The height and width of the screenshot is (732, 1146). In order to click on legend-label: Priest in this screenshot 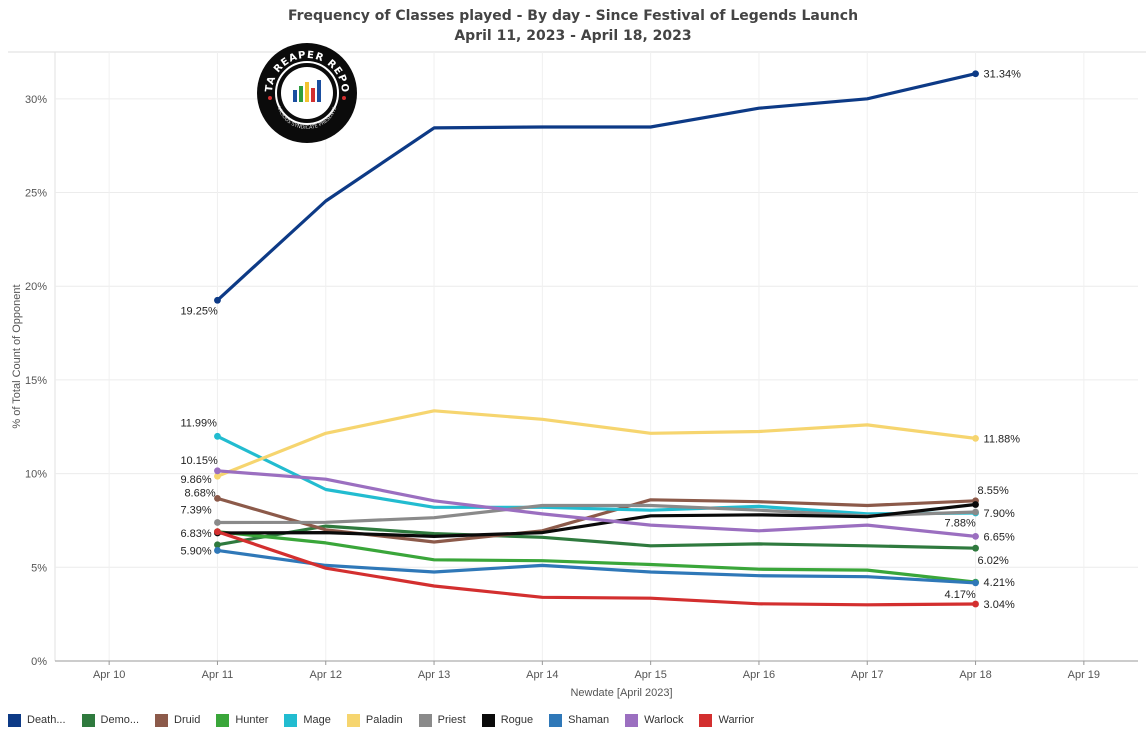, I will do `click(451, 720)`.